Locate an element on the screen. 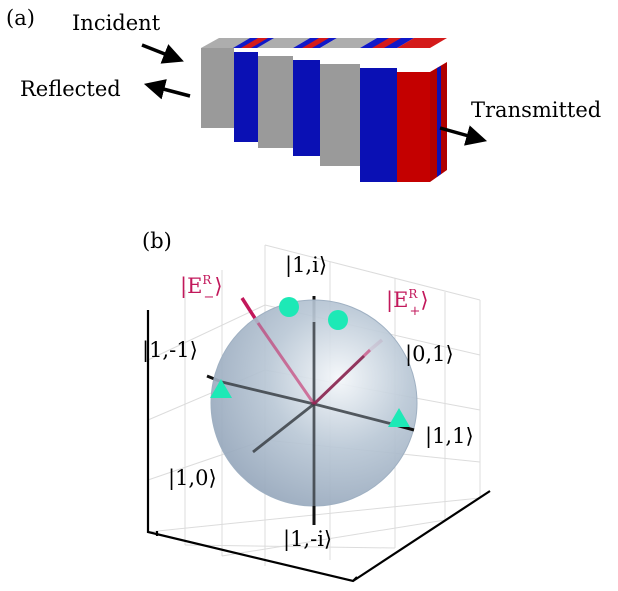 The height and width of the screenshot is (591, 618). e-plus-label: |ER +⟩ is located at coordinates (407, 303).